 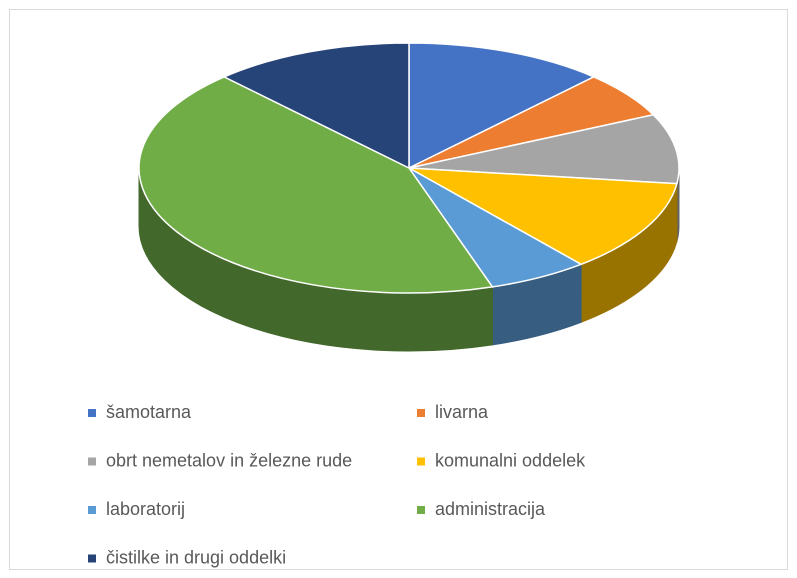 I want to click on legend-label: laboratorij, so click(x=145, y=509).